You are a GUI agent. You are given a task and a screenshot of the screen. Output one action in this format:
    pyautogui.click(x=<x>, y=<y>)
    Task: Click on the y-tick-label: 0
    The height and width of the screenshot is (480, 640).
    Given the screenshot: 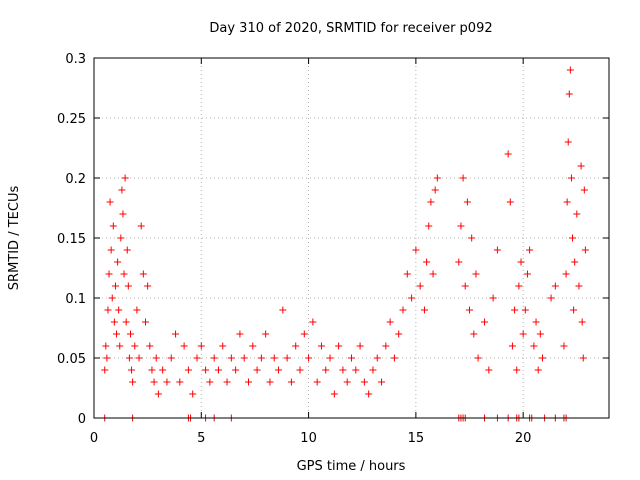 What is the action you would take?
    pyautogui.click(x=82, y=419)
    